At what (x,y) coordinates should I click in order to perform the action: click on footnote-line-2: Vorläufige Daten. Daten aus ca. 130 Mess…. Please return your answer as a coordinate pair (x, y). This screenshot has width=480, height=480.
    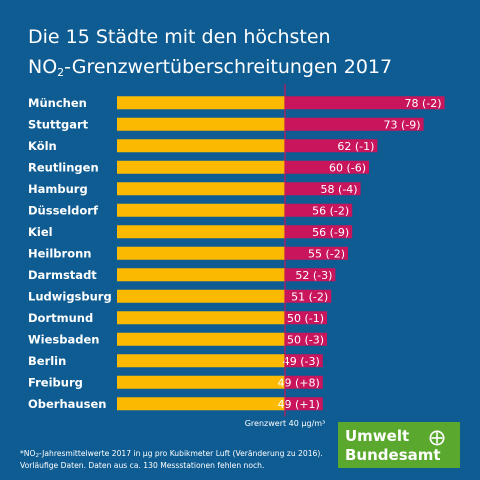
    Looking at the image, I should click on (142, 465).